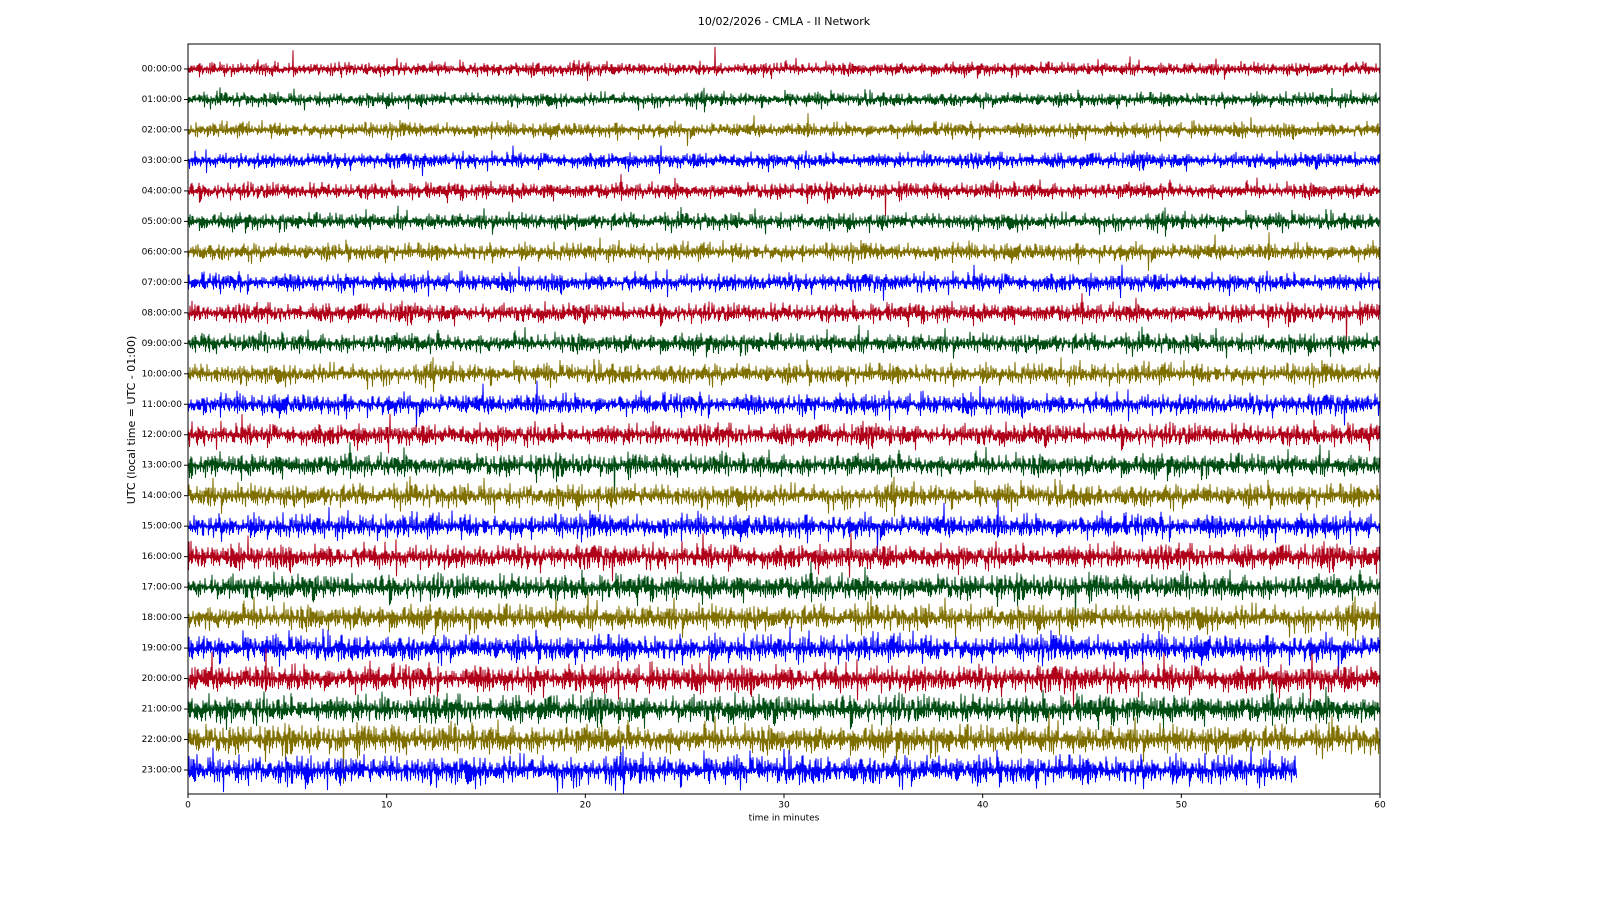 The image size is (1600, 900). I want to click on y-tick-label: 02:00:00, so click(162, 130).